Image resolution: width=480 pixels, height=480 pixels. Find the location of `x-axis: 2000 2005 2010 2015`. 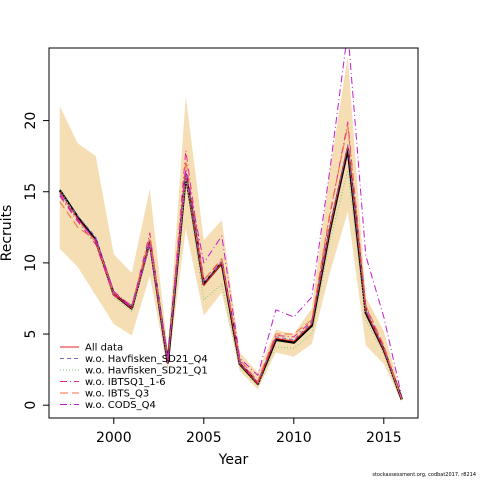

x-axis: 2000 2005 2010 2015 is located at coordinates (249, 431).